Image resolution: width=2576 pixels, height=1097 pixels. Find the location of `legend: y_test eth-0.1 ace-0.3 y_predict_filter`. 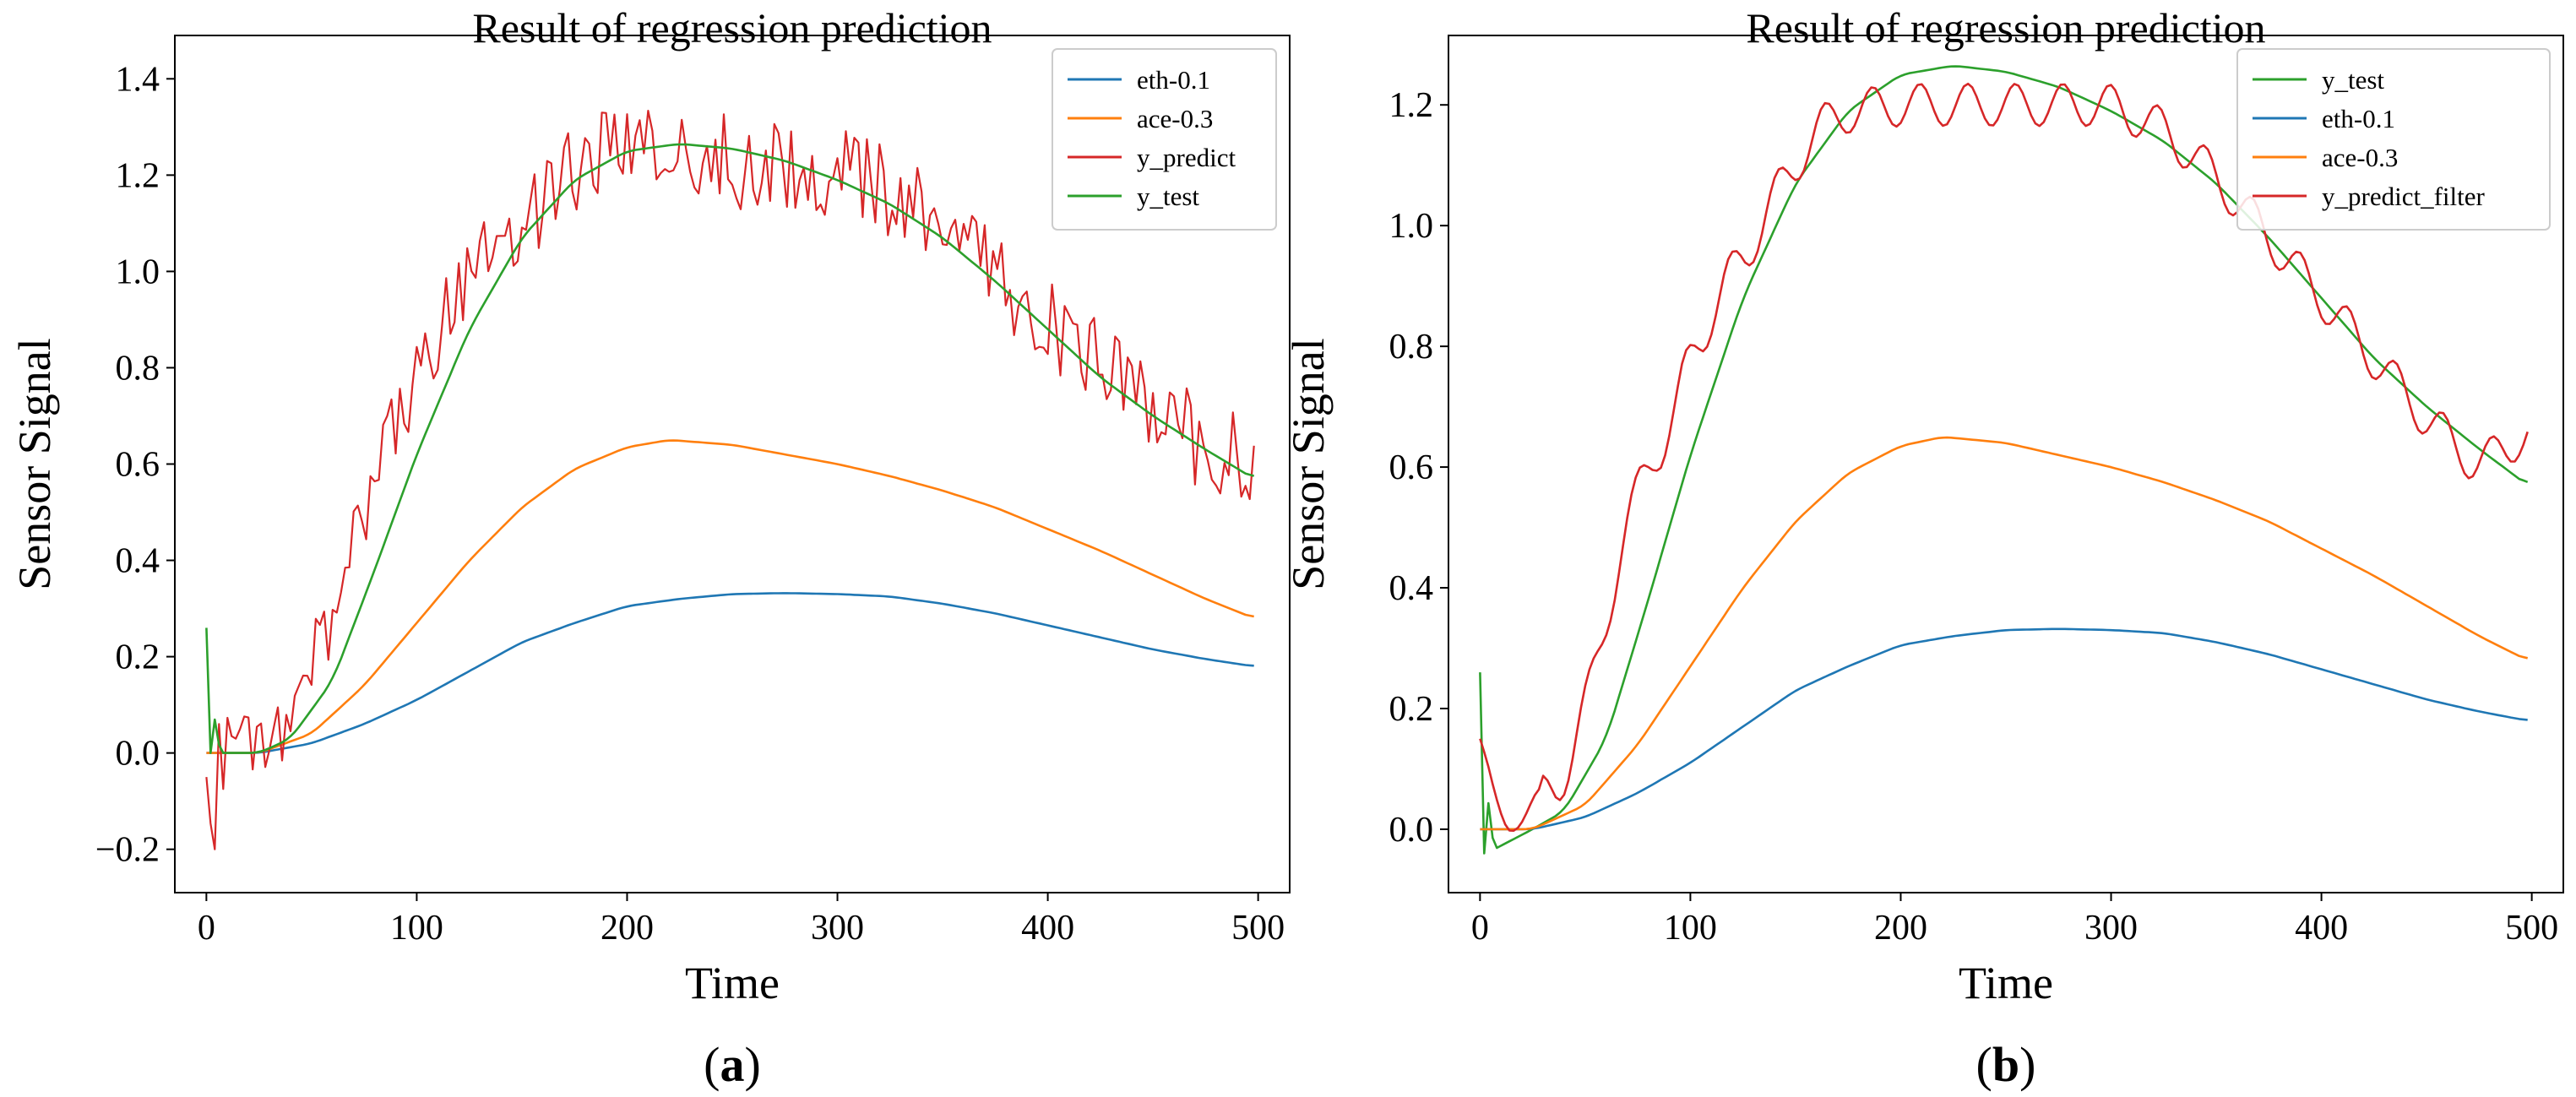

legend: y_test eth-0.1 ace-0.3 y_predict_filter is located at coordinates (2393, 139).